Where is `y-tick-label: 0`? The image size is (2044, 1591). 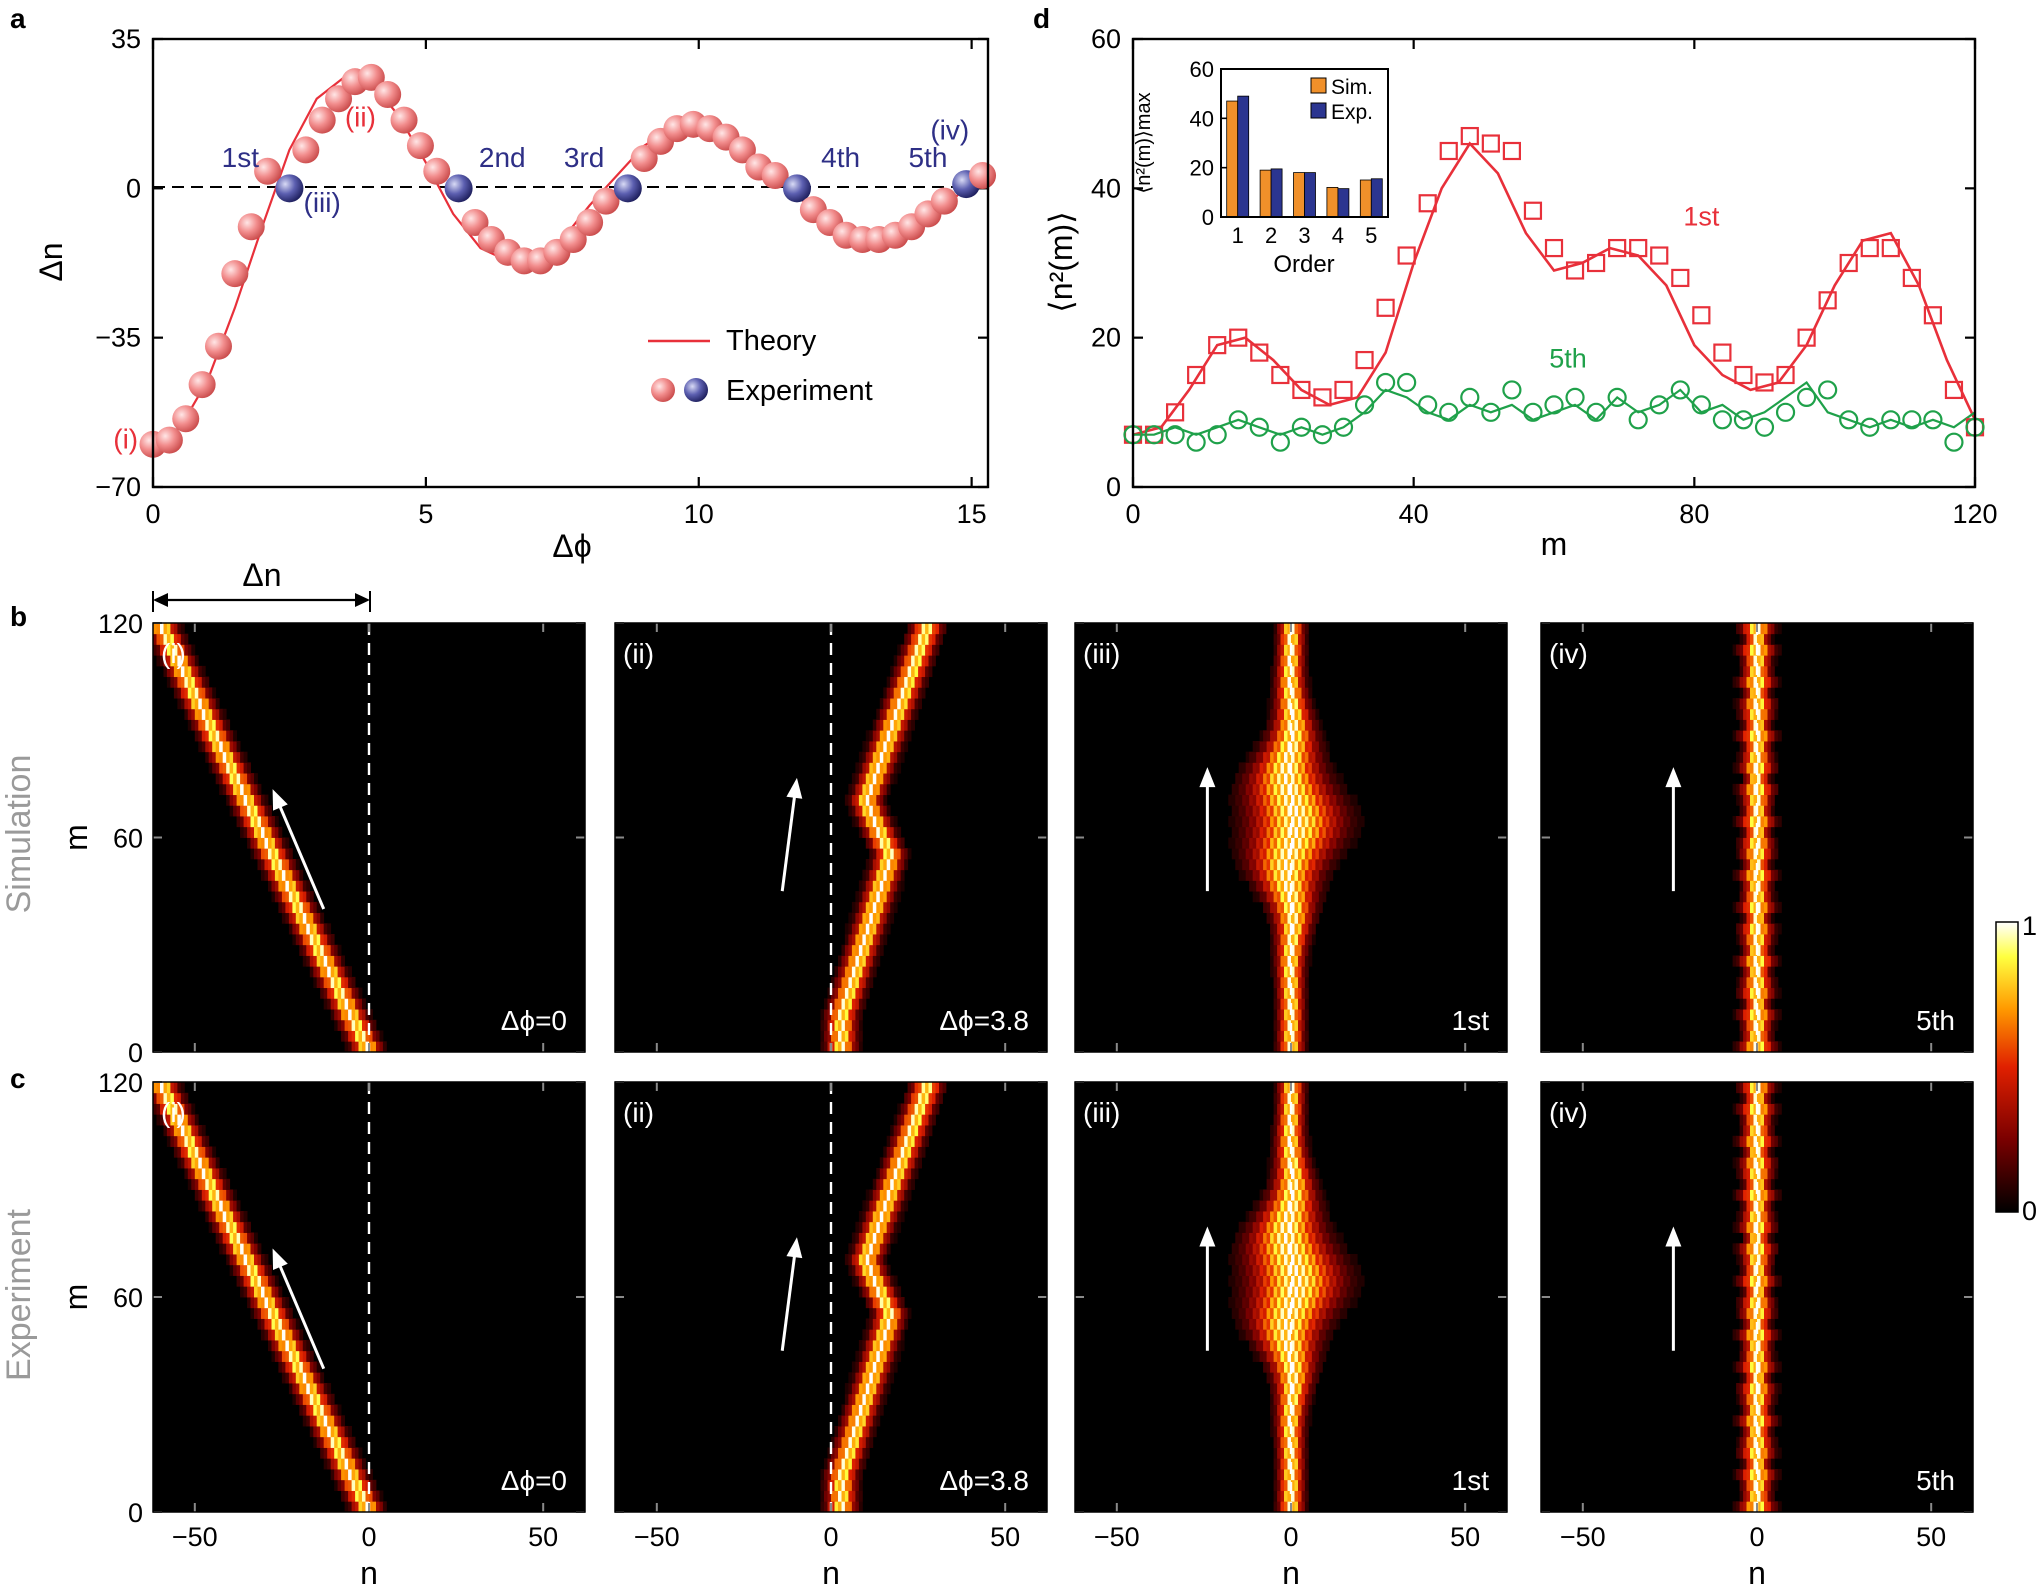 y-tick-label: 0 is located at coordinates (1113, 487).